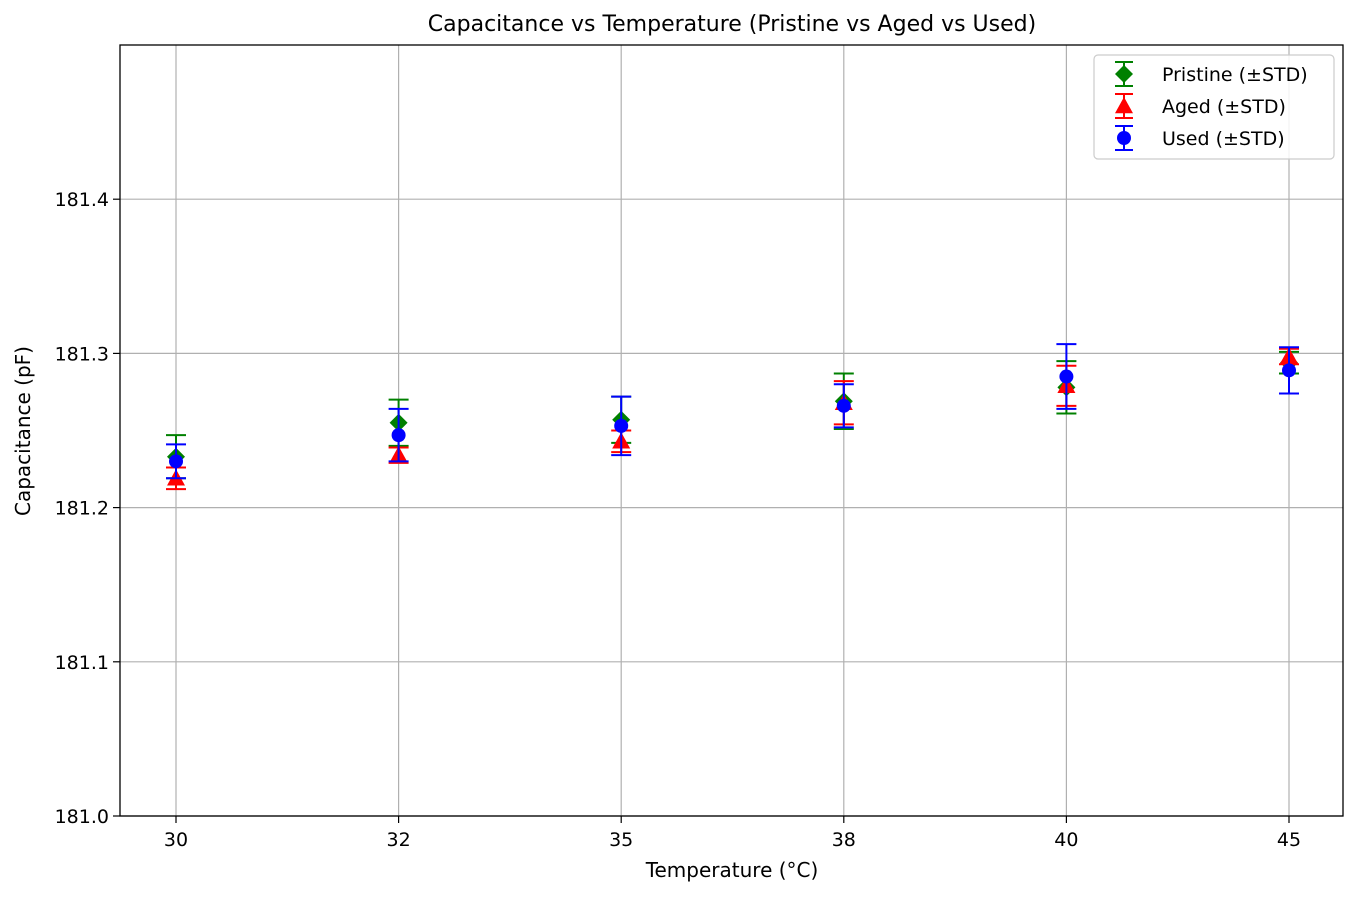 The width and height of the screenshot is (1358, 898). What do you see at coordinates (1224, 107) in the screenshot?
I see `legend-label: Aged (±STD)` at bounding box center [1224, 107].